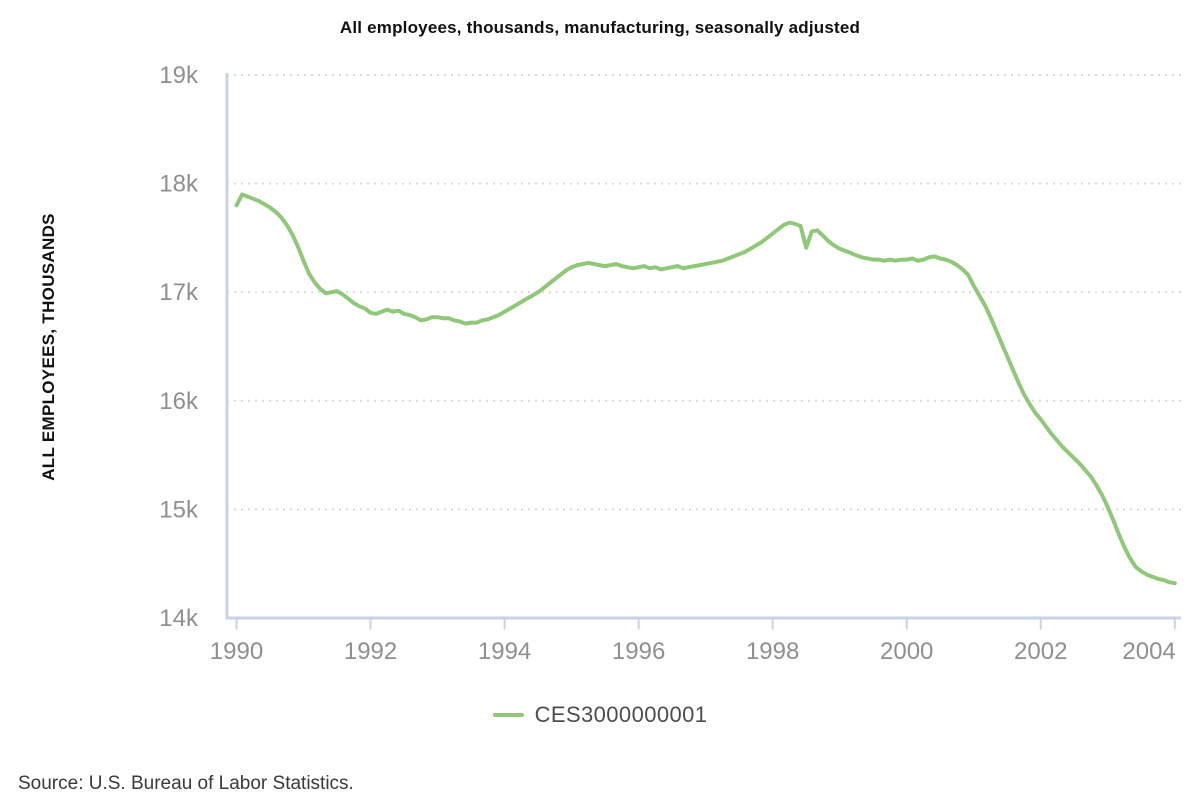  Describe the element at coordinates (179, 509) in the screenshot. I see `y-tick-label: 15k` at that location.